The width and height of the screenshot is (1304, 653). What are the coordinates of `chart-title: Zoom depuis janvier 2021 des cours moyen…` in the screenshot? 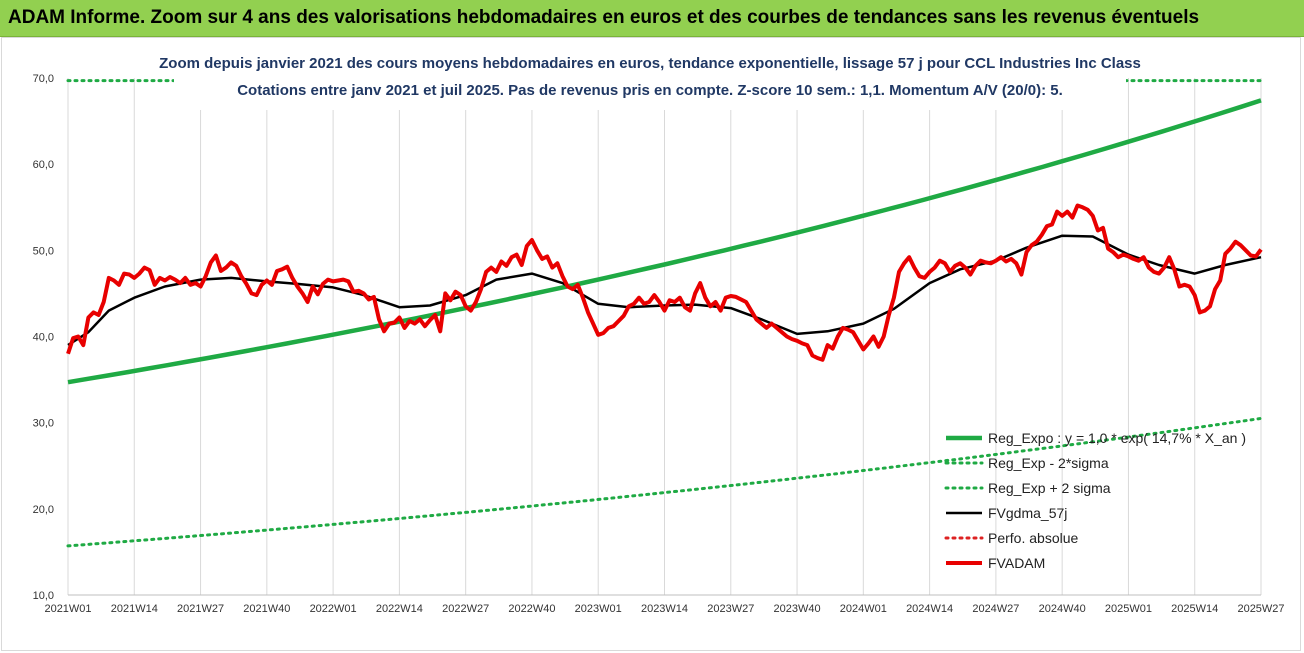 It's located at (650, 63).